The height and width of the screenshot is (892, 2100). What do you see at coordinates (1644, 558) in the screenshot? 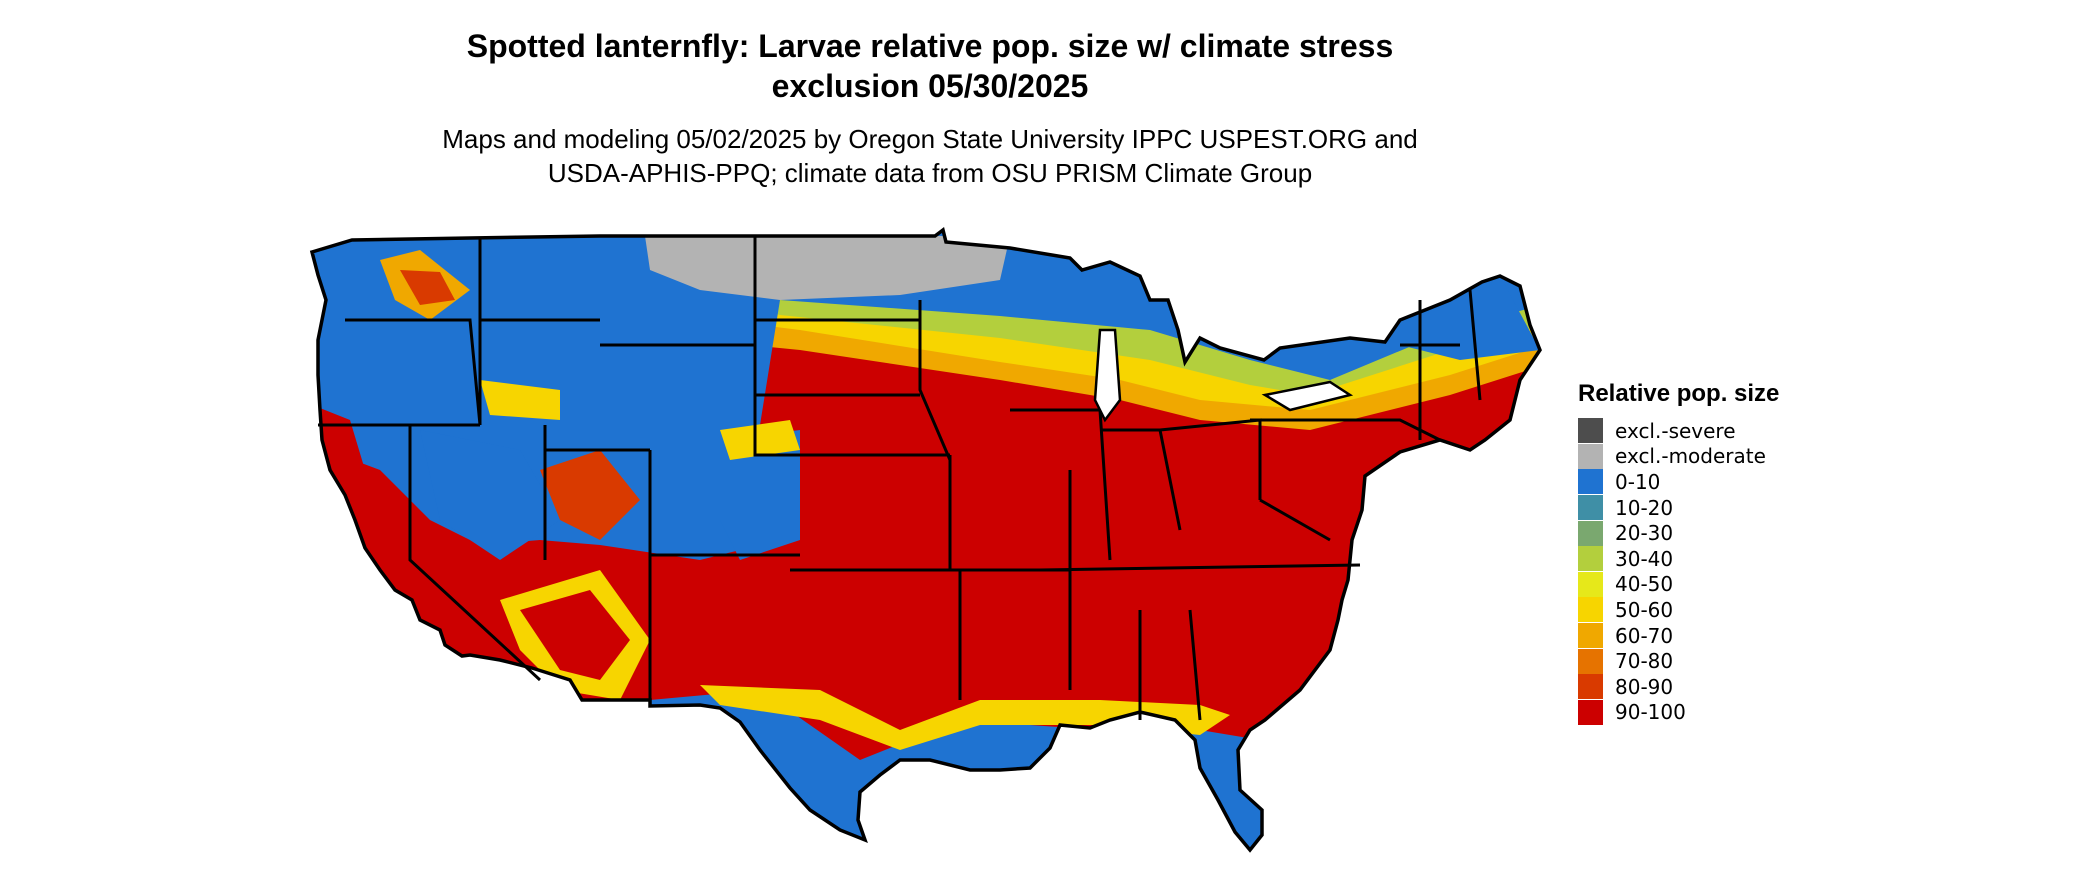
I see `legend-label: 30-40` at bounding box center [1644, 558].